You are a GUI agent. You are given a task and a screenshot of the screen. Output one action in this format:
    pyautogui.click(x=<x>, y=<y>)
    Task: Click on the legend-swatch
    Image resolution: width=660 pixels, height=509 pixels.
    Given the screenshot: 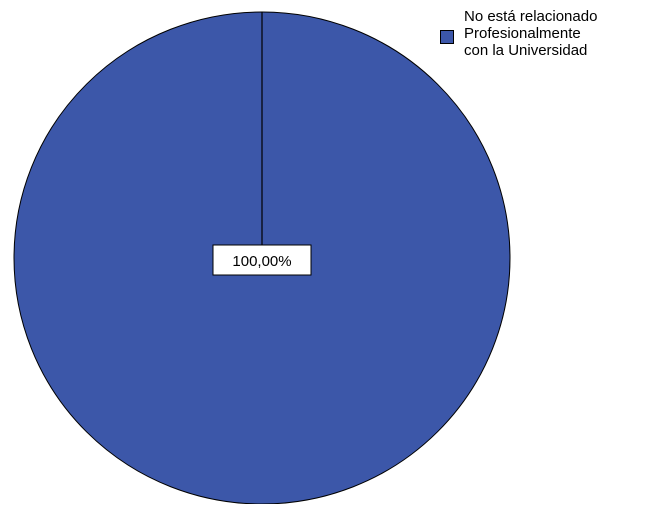 What is the action you would take?
    pyautogui.click(x=447, y=37)
    